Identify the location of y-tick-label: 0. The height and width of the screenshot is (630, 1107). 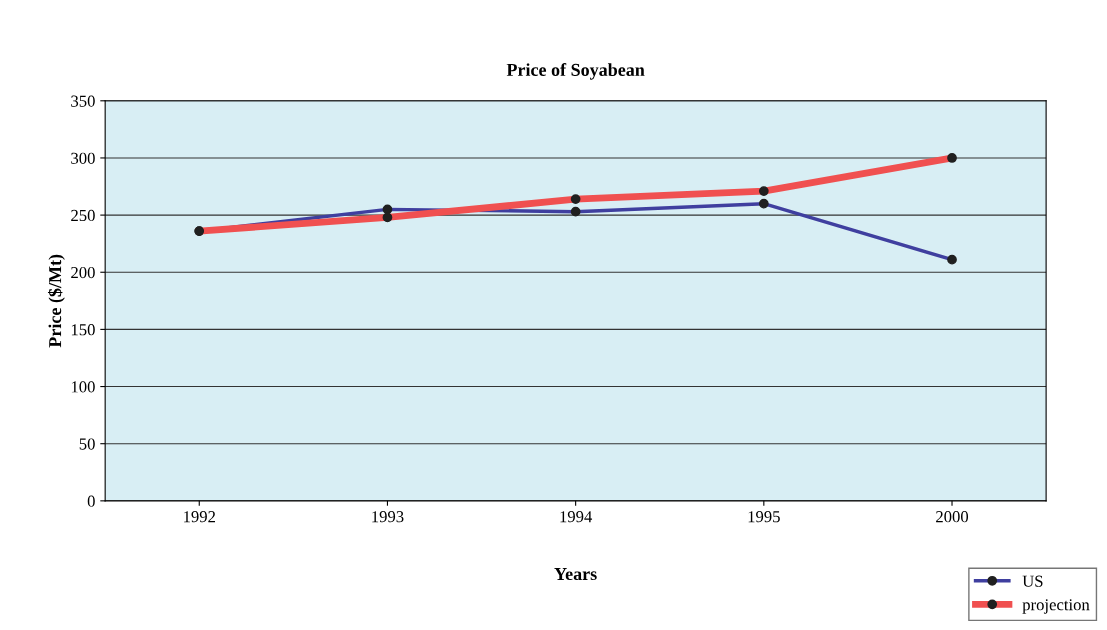
(91, 501).